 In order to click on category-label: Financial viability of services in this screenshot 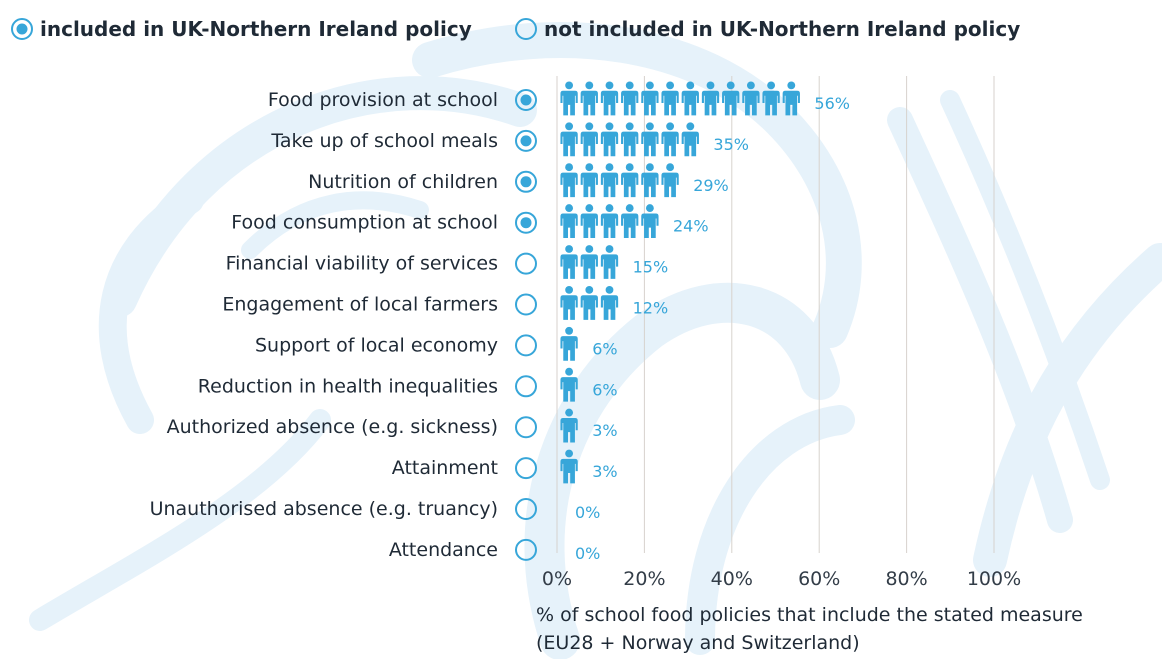, I will do `click(362, 264)`.